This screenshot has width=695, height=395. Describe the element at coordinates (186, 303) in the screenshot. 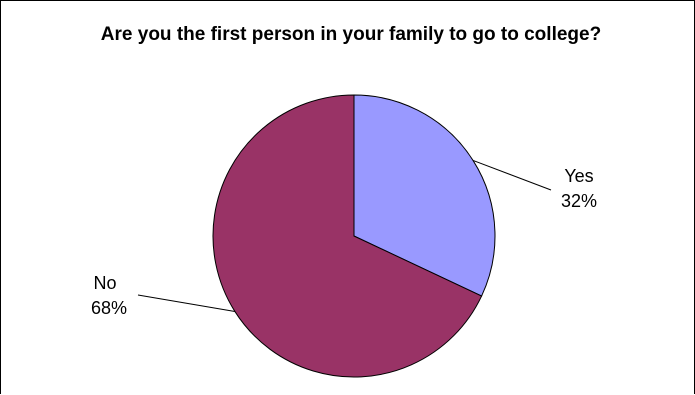

I see `leader-line-no` at that location.